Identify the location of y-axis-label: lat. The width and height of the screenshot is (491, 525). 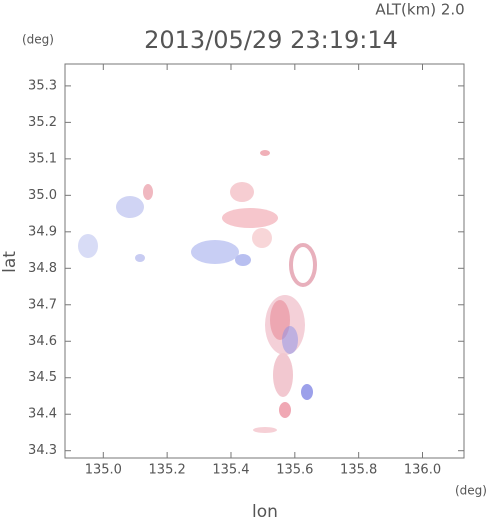
(10, 262).